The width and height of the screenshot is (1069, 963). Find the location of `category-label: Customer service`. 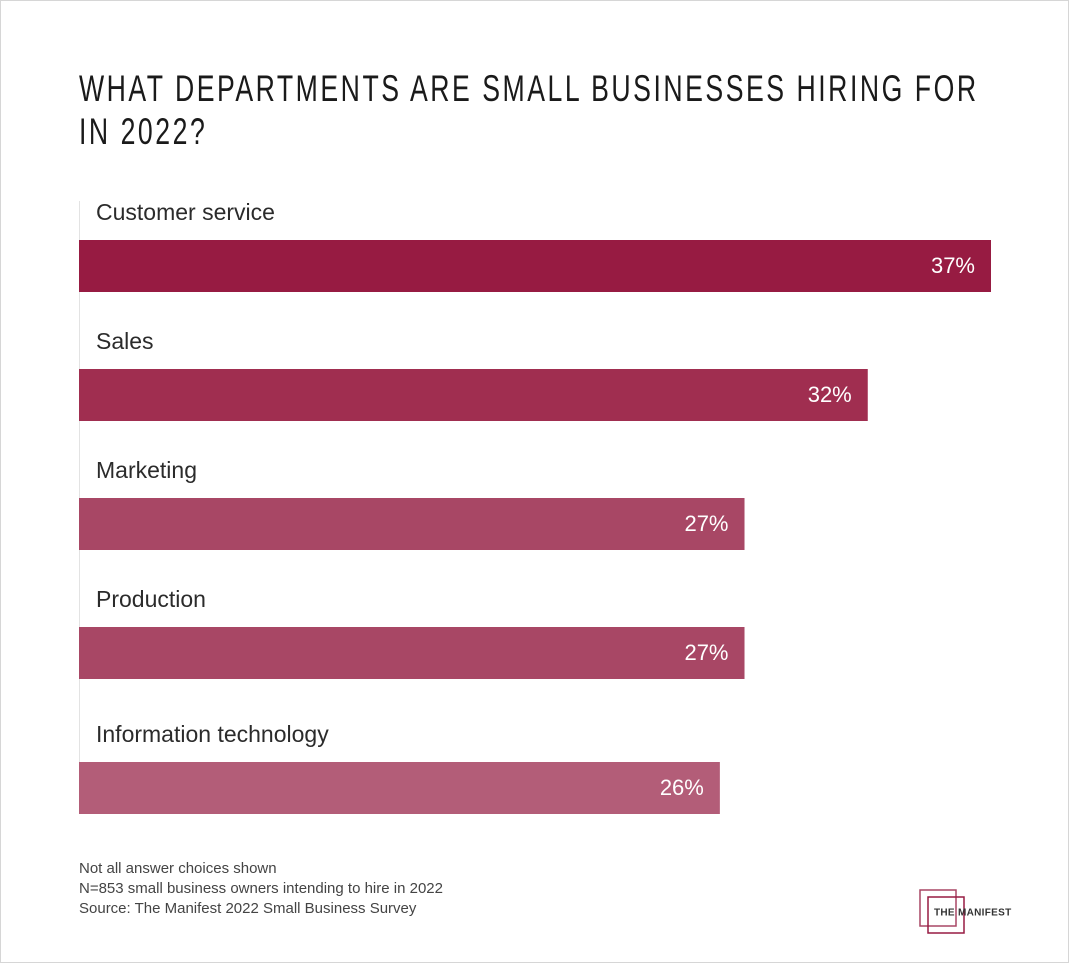

category-label: Customer service is located at coordinates (185, 212).